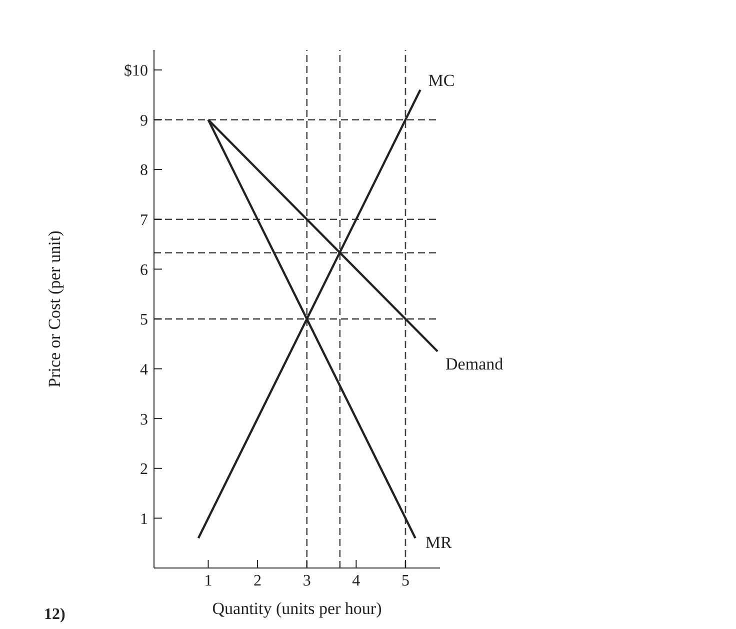  What do you see at coordinates (405, 581) in the screenshot?
I see `x-tick-label: 5` at bounding box center [405, 581].